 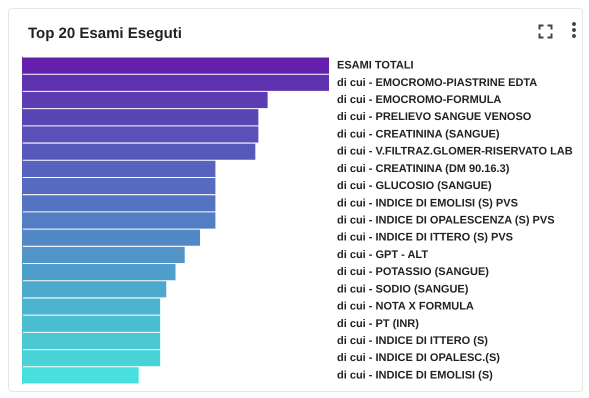 What do you see at coordinates (382, 254) in the screenshot?
I see `y-tick-label: di cui - GPT - ALT` at bounding box center [382, 254].